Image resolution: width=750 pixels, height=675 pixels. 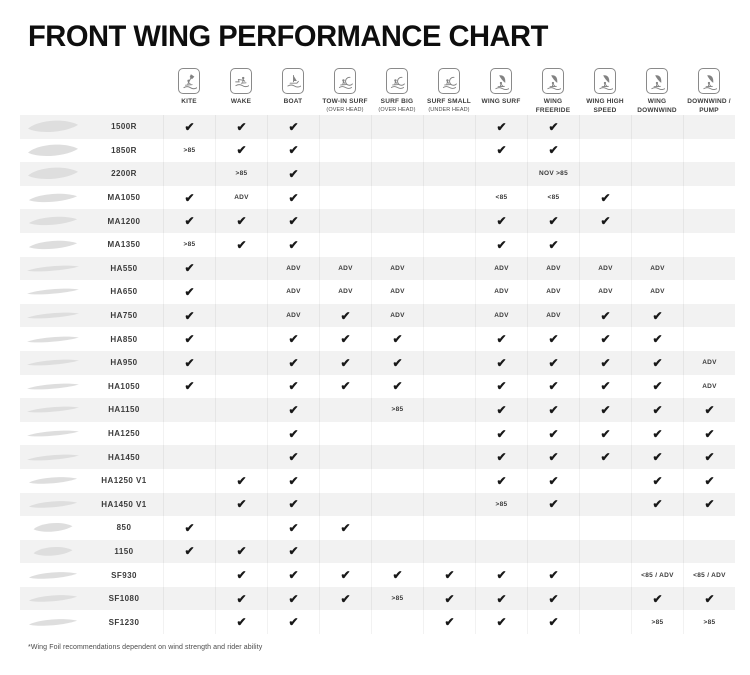 I want to click on column-header-downwind-pump: DOWNWIND / PUMP, so click(x=709, y=92).